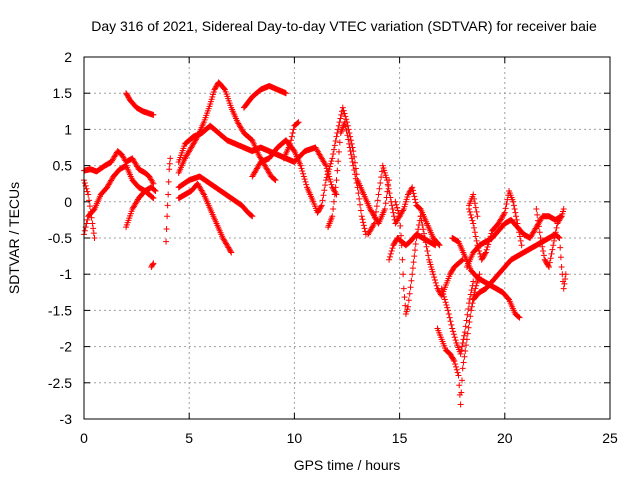  What do you see at coordinates (66, 274) in the screenshot?
I see `y-tick-label: -1` at bounding box center [66, 274].